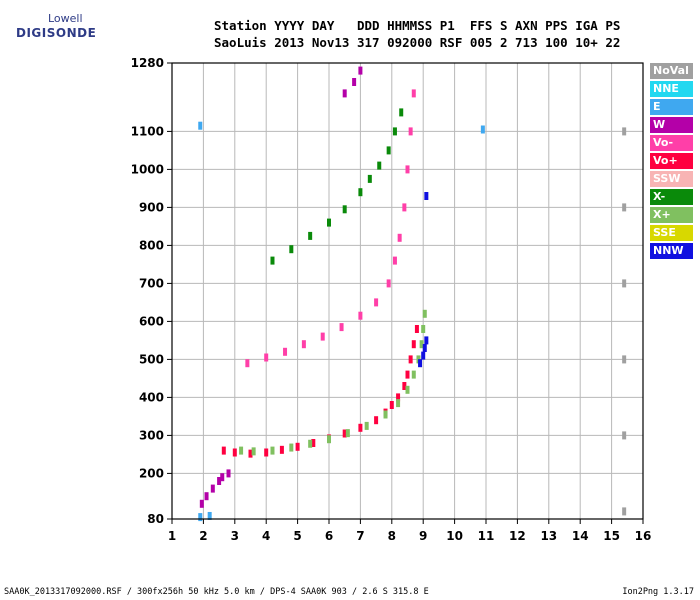 This screenshot has width=700, height=600. What do you see at coordinates (329, 536) in the screenshot?
I see `x-tick-label: 6` at bounding box center [329, 536].